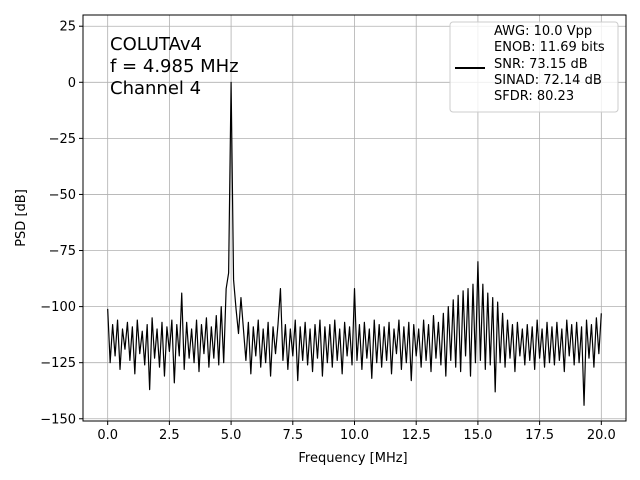  Describe the element at coordinates (169, 435) in the screenshot. I see `x-tick-label: 2.5` at that location.